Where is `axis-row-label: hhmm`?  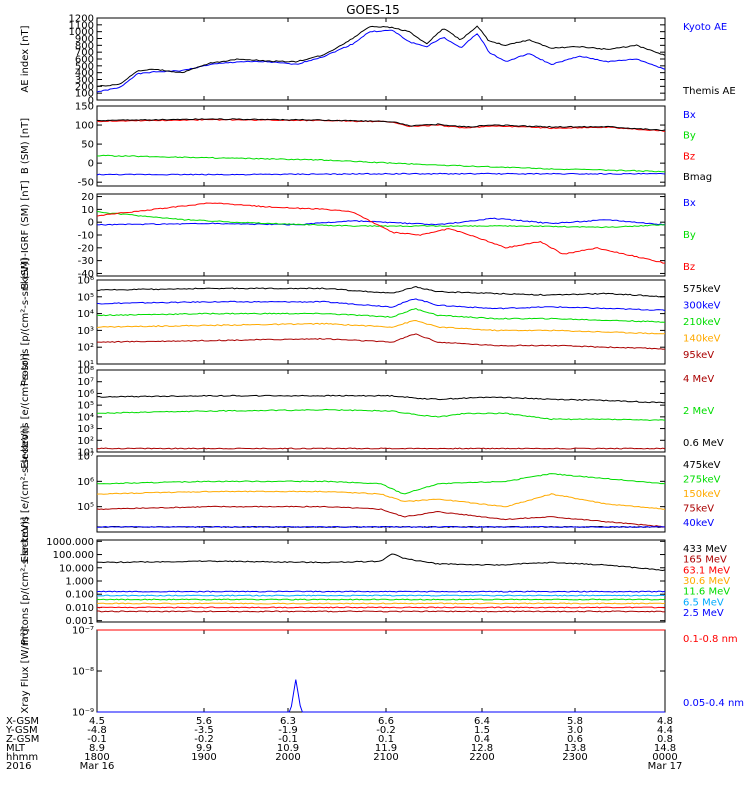
axis-row-label: hhmm is located at coordinates (22, 757).